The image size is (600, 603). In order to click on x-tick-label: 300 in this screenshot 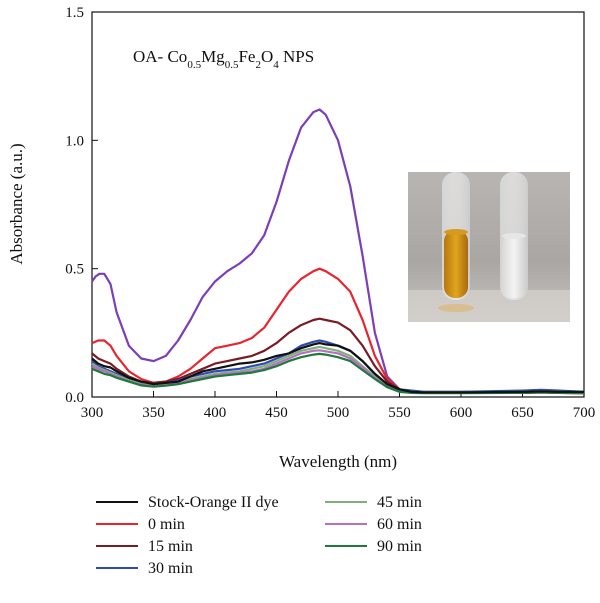, I will do `click(92, 413)`.